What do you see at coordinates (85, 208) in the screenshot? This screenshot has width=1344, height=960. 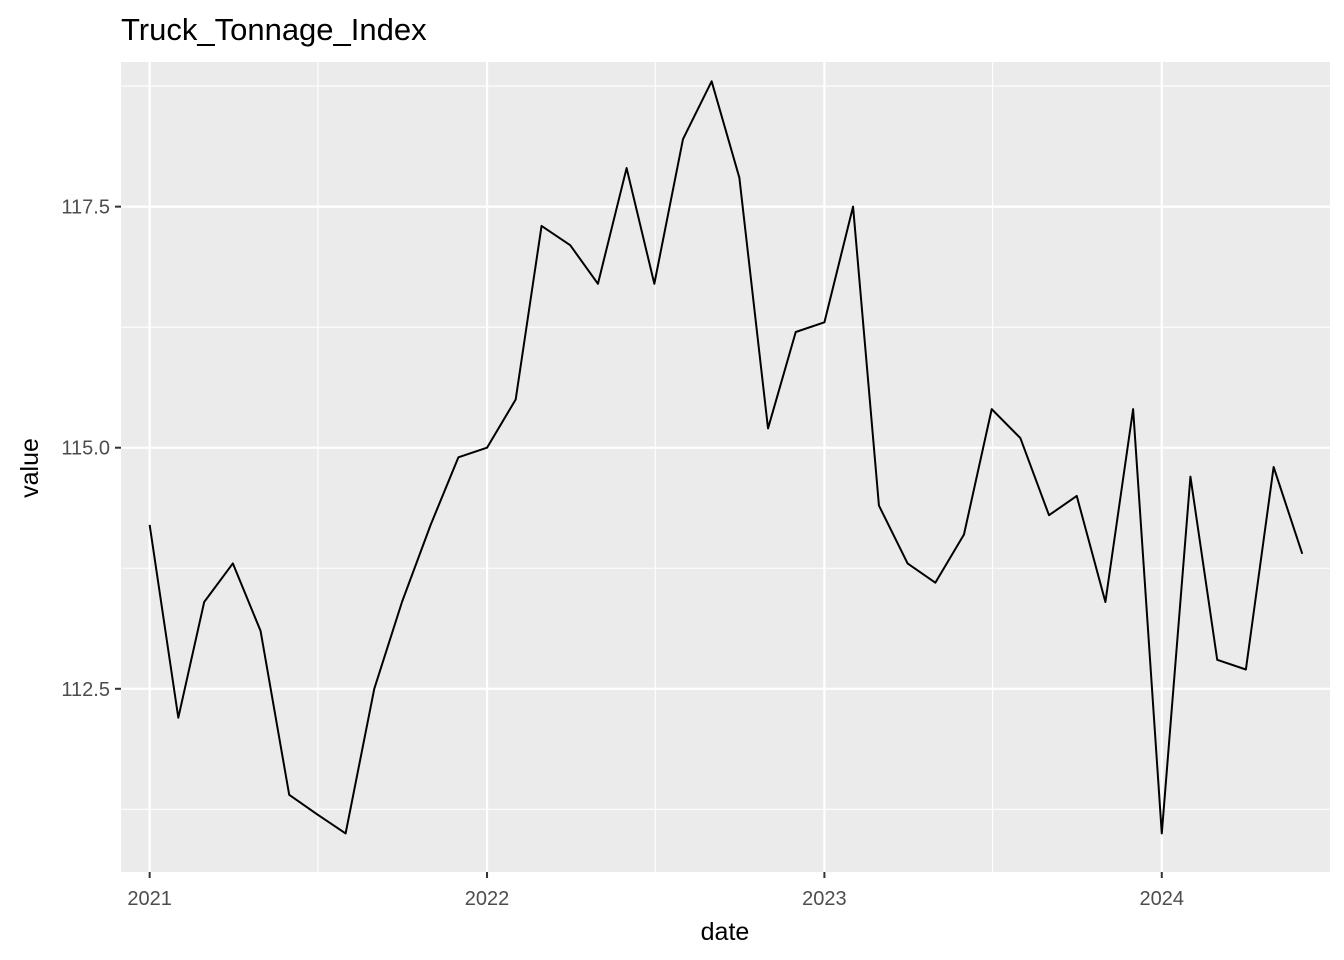 I see `y-tick-label: 117.5` at bounding box center [85, 208].